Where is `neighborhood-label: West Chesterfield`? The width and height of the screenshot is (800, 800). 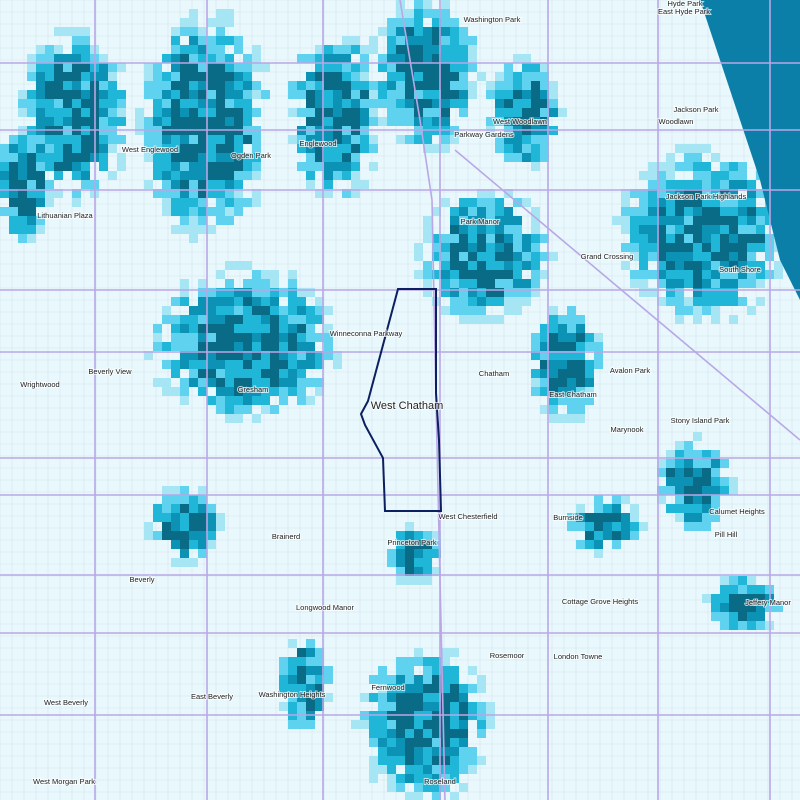 neighborhood-label: West Chesterfield is located at coordinates (467, 516).